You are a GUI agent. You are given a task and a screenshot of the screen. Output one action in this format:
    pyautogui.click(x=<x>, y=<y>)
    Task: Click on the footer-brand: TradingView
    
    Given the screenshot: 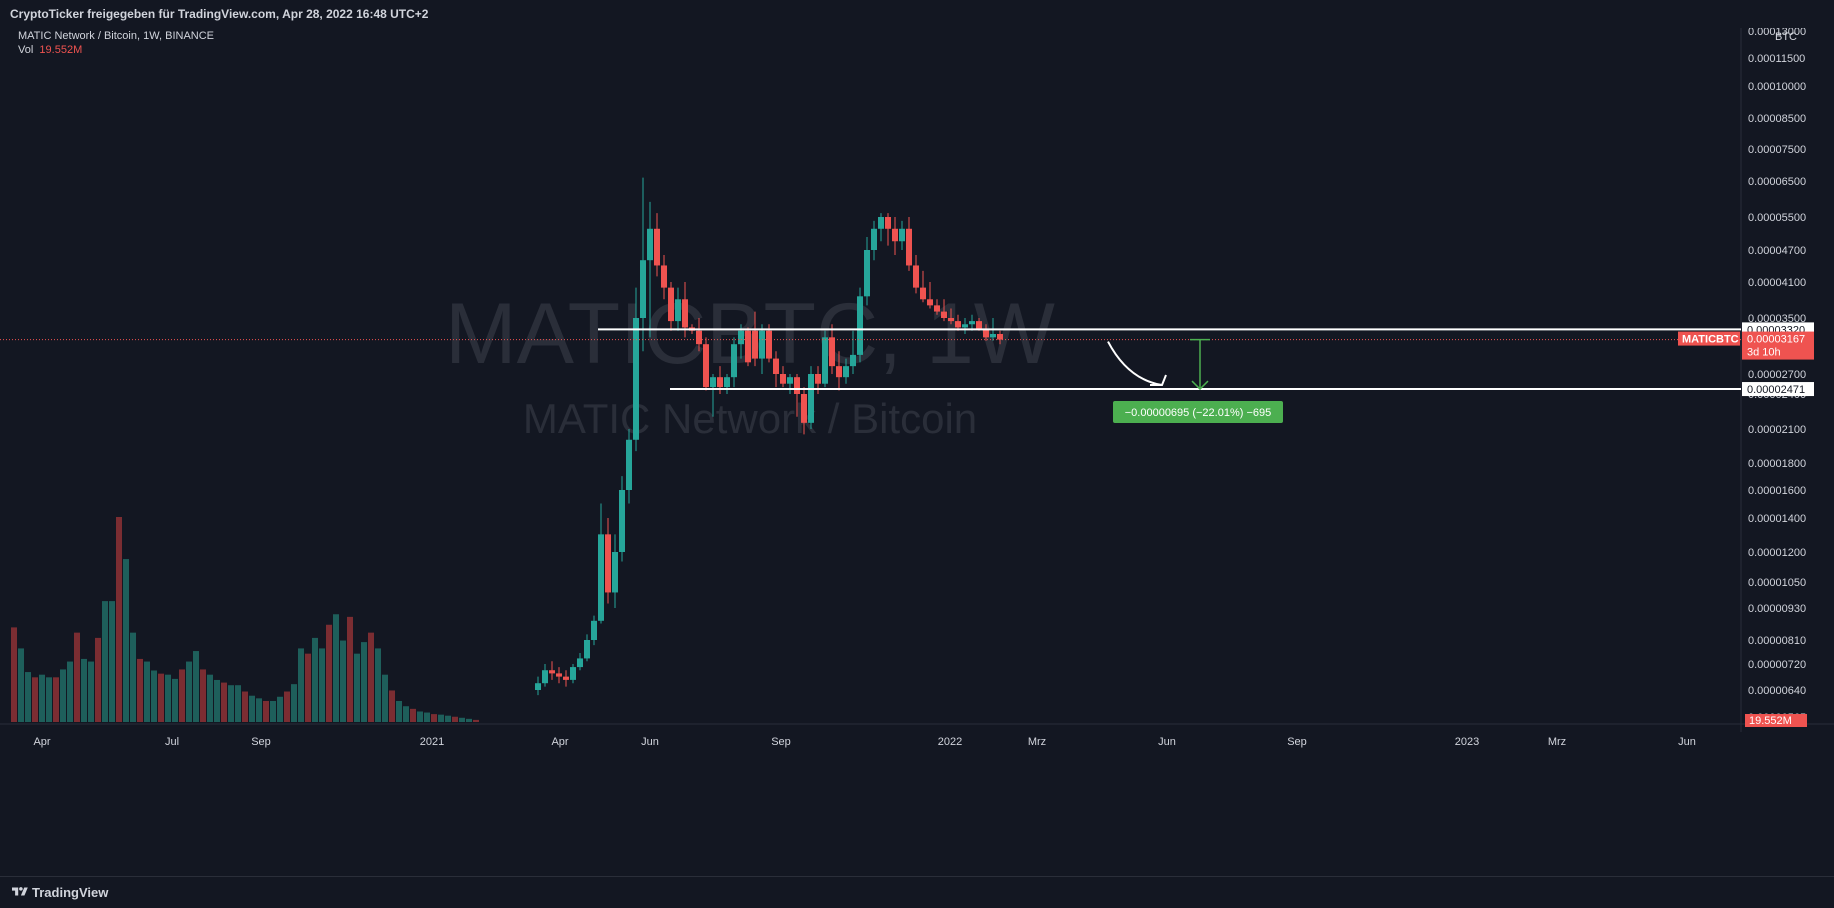 What is the action you would take?
    pyautogui.click(x=70, y=892)
    